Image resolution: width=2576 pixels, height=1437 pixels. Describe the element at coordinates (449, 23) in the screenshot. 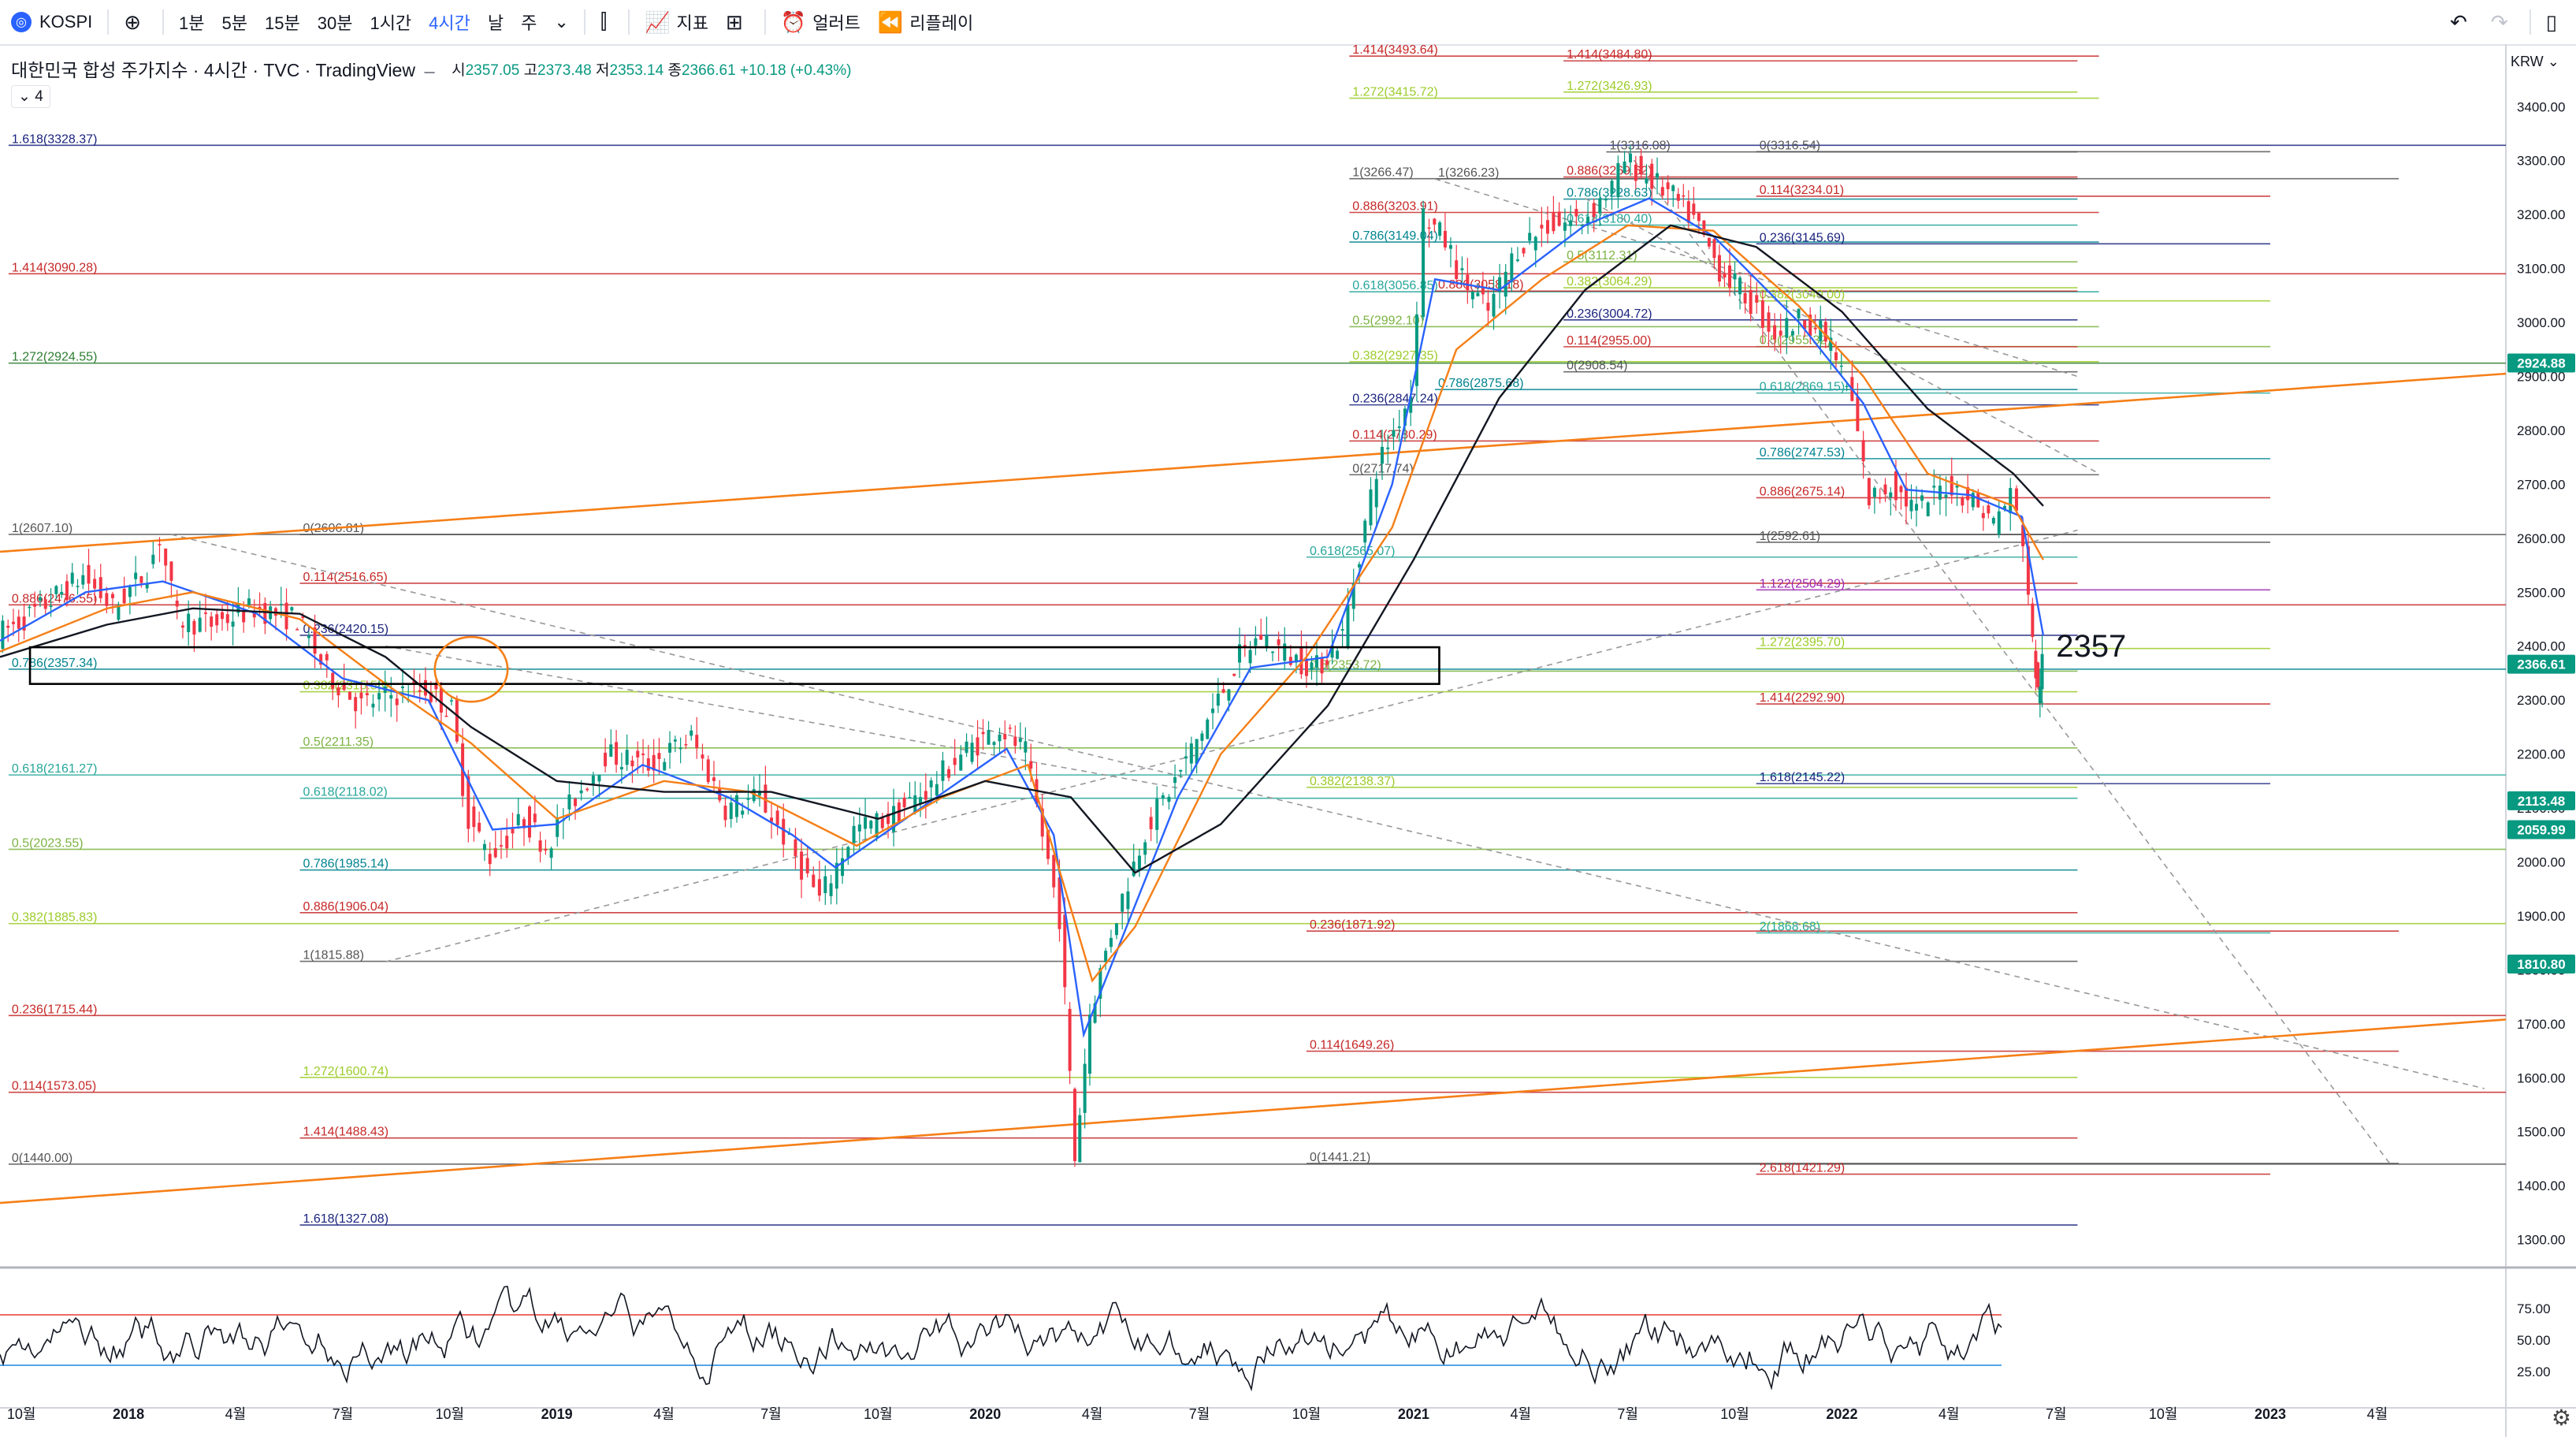

I see `interval-4h: 4시간` at that location.